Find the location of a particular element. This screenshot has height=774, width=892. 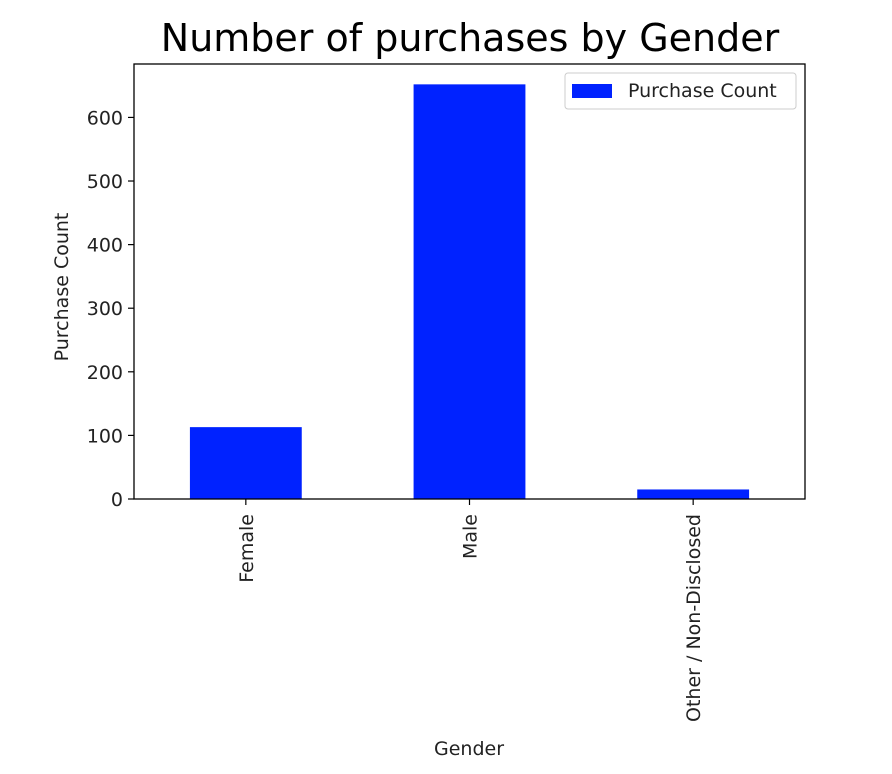

x-tick-label: Female is located at coordinates (247, 548).